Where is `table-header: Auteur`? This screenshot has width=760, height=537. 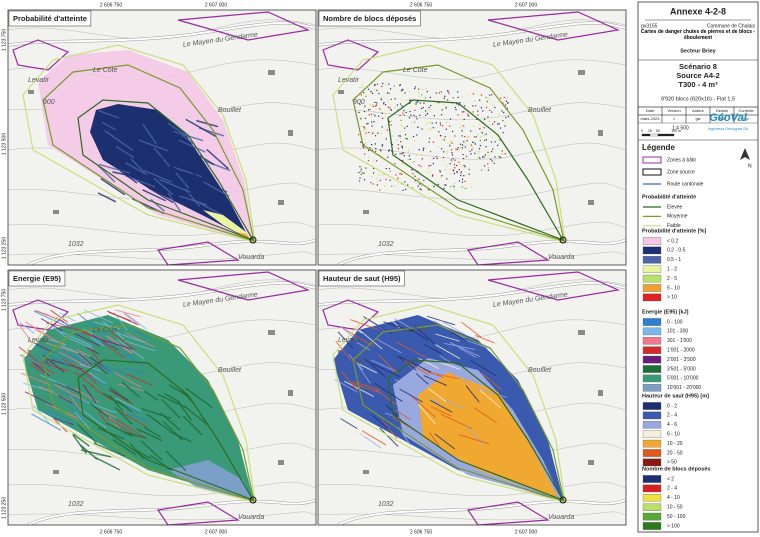 table-header: Auteur is located at coordinates (698, 110).